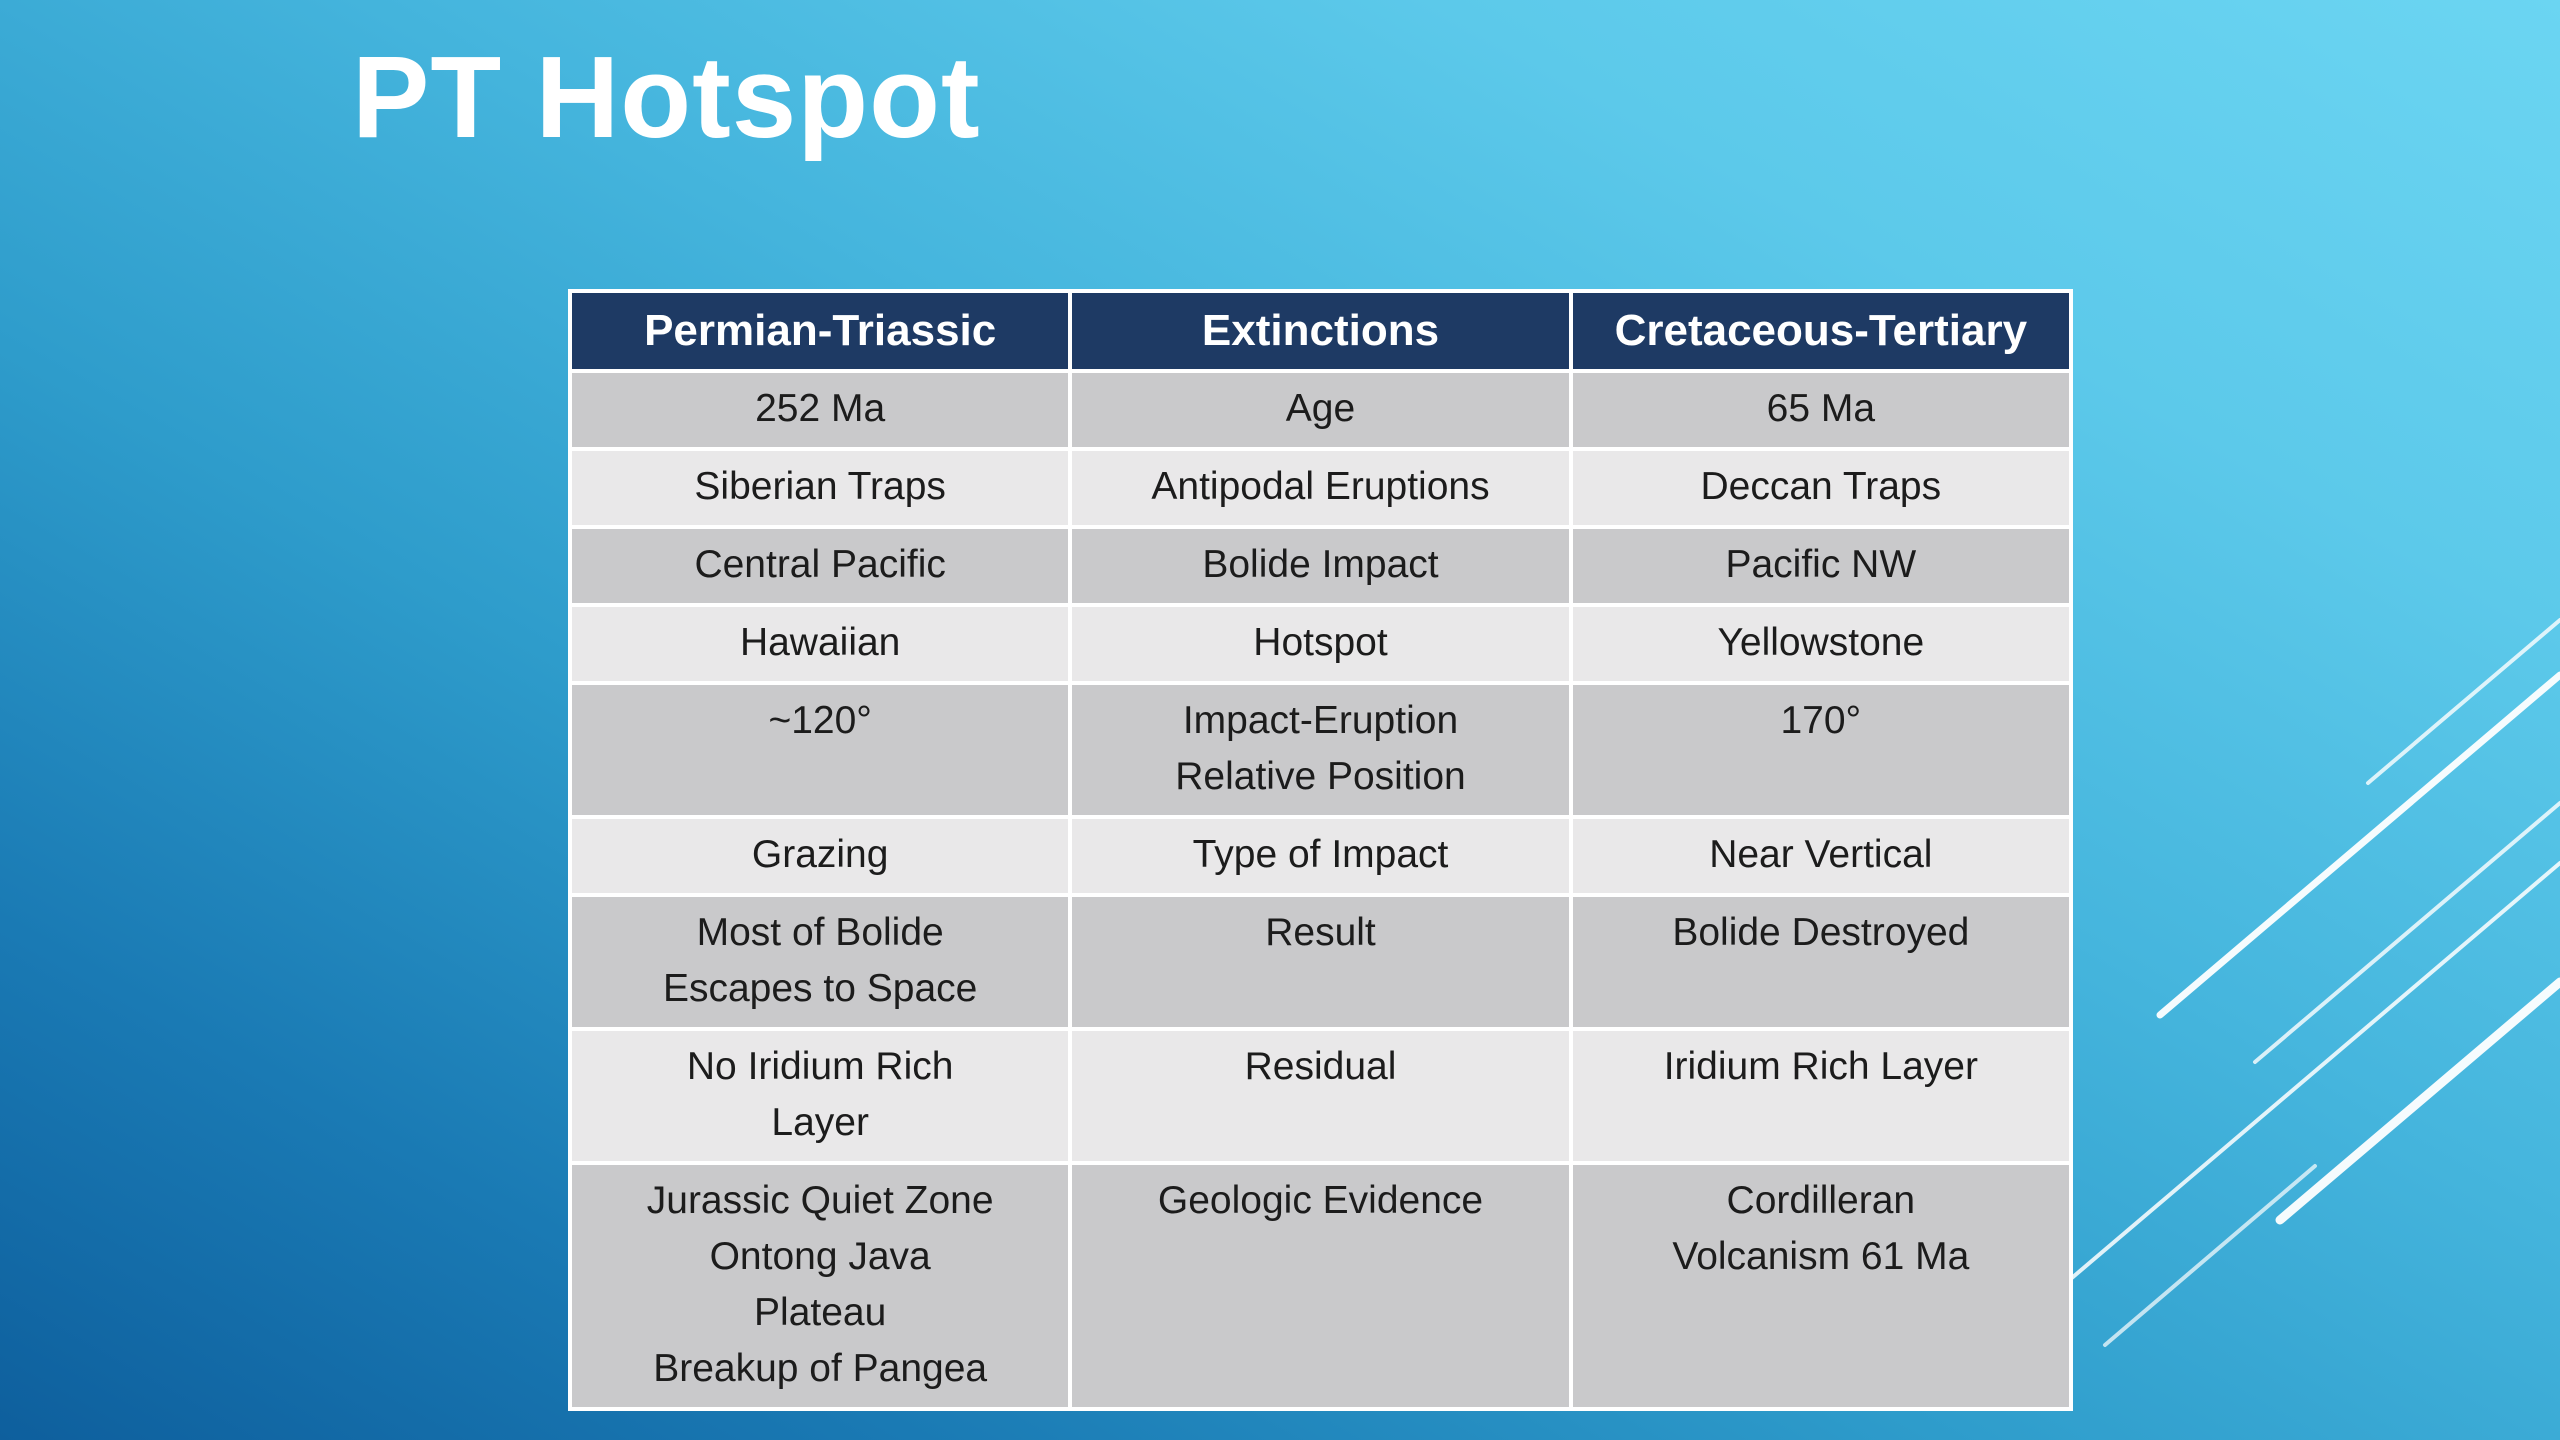 The width and height of the screenshot is (2560, 1440). I want to click on table-row-hotspot: Hawaiian Hotspot Yellowstone, so click(1320, 644).